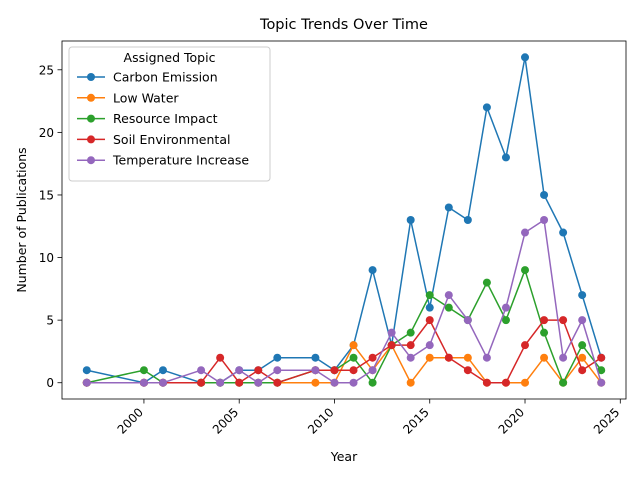  What do you see at coordinates (163, 160) in the screenshot?
I see `legend-item: Temperature Increase` at bounding box center [163, 160].